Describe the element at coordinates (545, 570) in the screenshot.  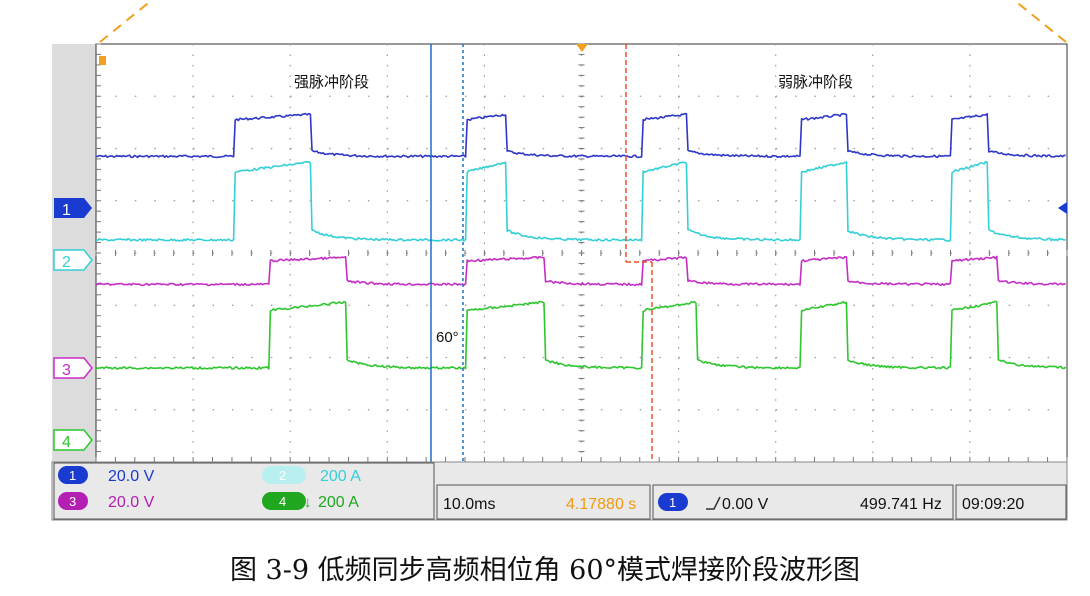
I see `figure-caption: 图 3-9 低频同步高频相位角 60°模式焊接阶段波形图` at that location.